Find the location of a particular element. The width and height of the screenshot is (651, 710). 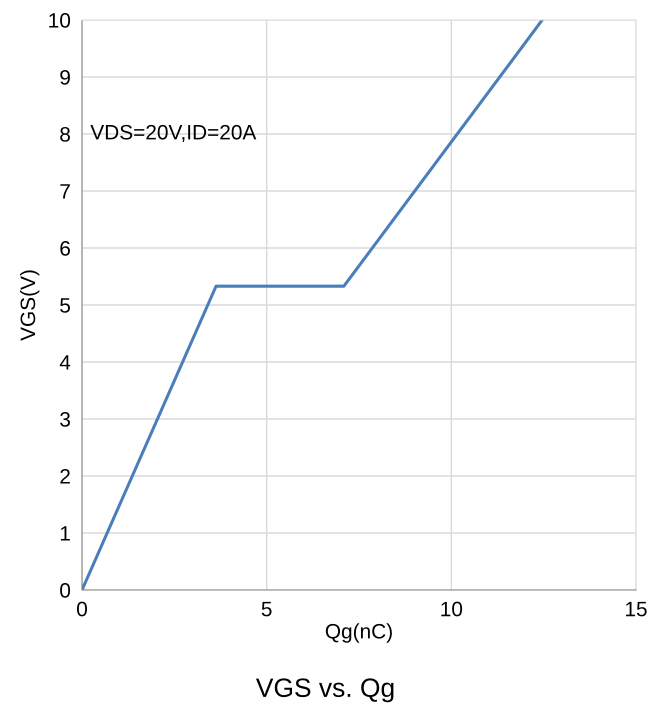

y-tick-label: 6 is located at coordinates (65, 248).